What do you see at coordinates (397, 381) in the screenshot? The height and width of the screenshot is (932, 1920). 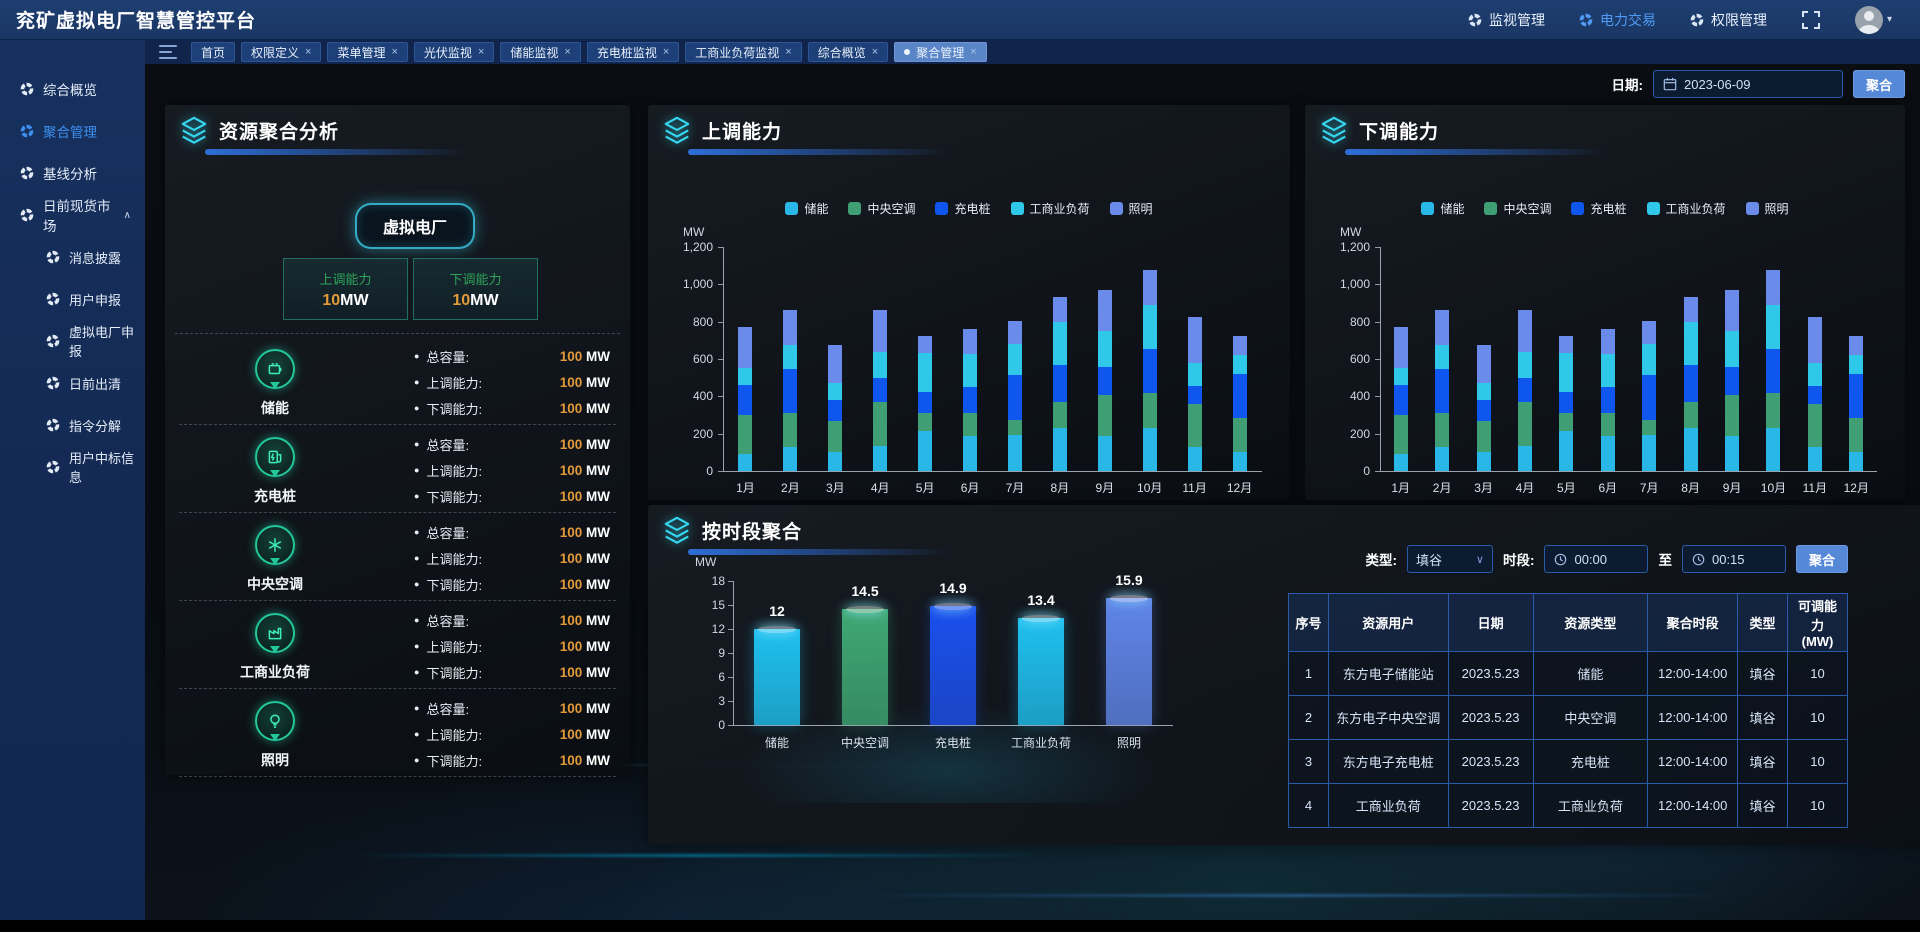 I see `resource-row-储能: 储能 ● 总容量: 100 MW ● 上调能力: 100 MW ● 下调能力: 100 MW` at bounding box center [397, 381].